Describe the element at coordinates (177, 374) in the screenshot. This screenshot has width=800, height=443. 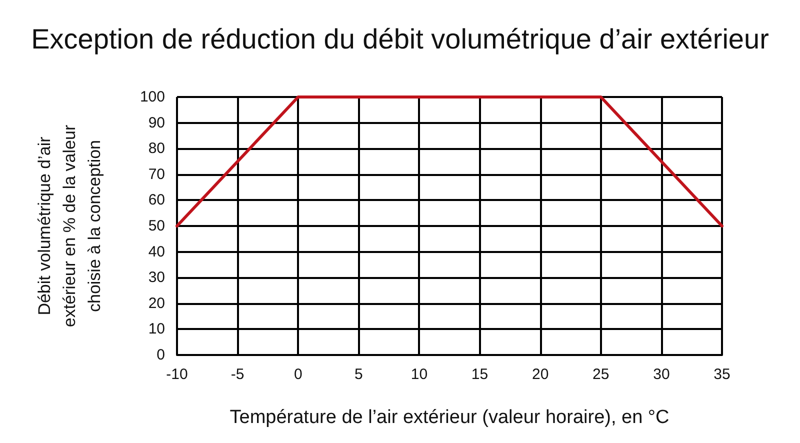
I see `x-tick-label: -10` at that location.